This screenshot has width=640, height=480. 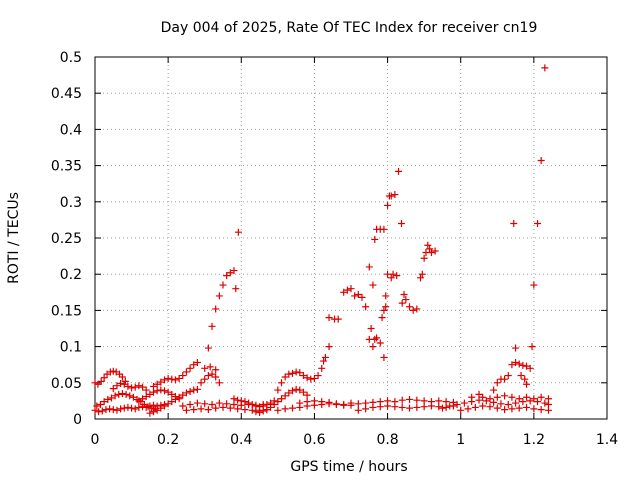 I want to click on x-tick-label: 1.2, so click(x=534, y=440).